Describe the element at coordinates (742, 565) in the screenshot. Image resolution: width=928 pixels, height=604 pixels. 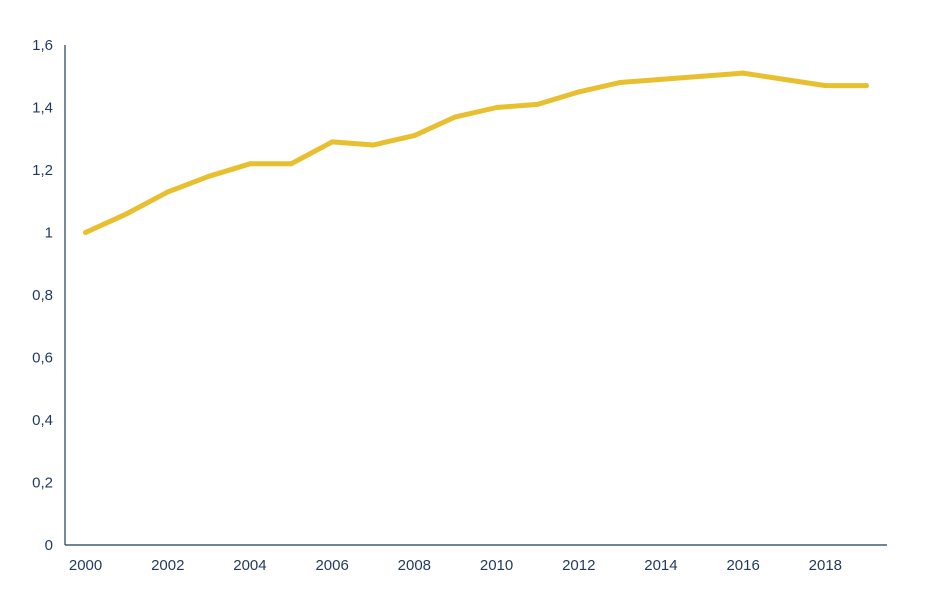
I see `x-tick-label: 2016` at that location.